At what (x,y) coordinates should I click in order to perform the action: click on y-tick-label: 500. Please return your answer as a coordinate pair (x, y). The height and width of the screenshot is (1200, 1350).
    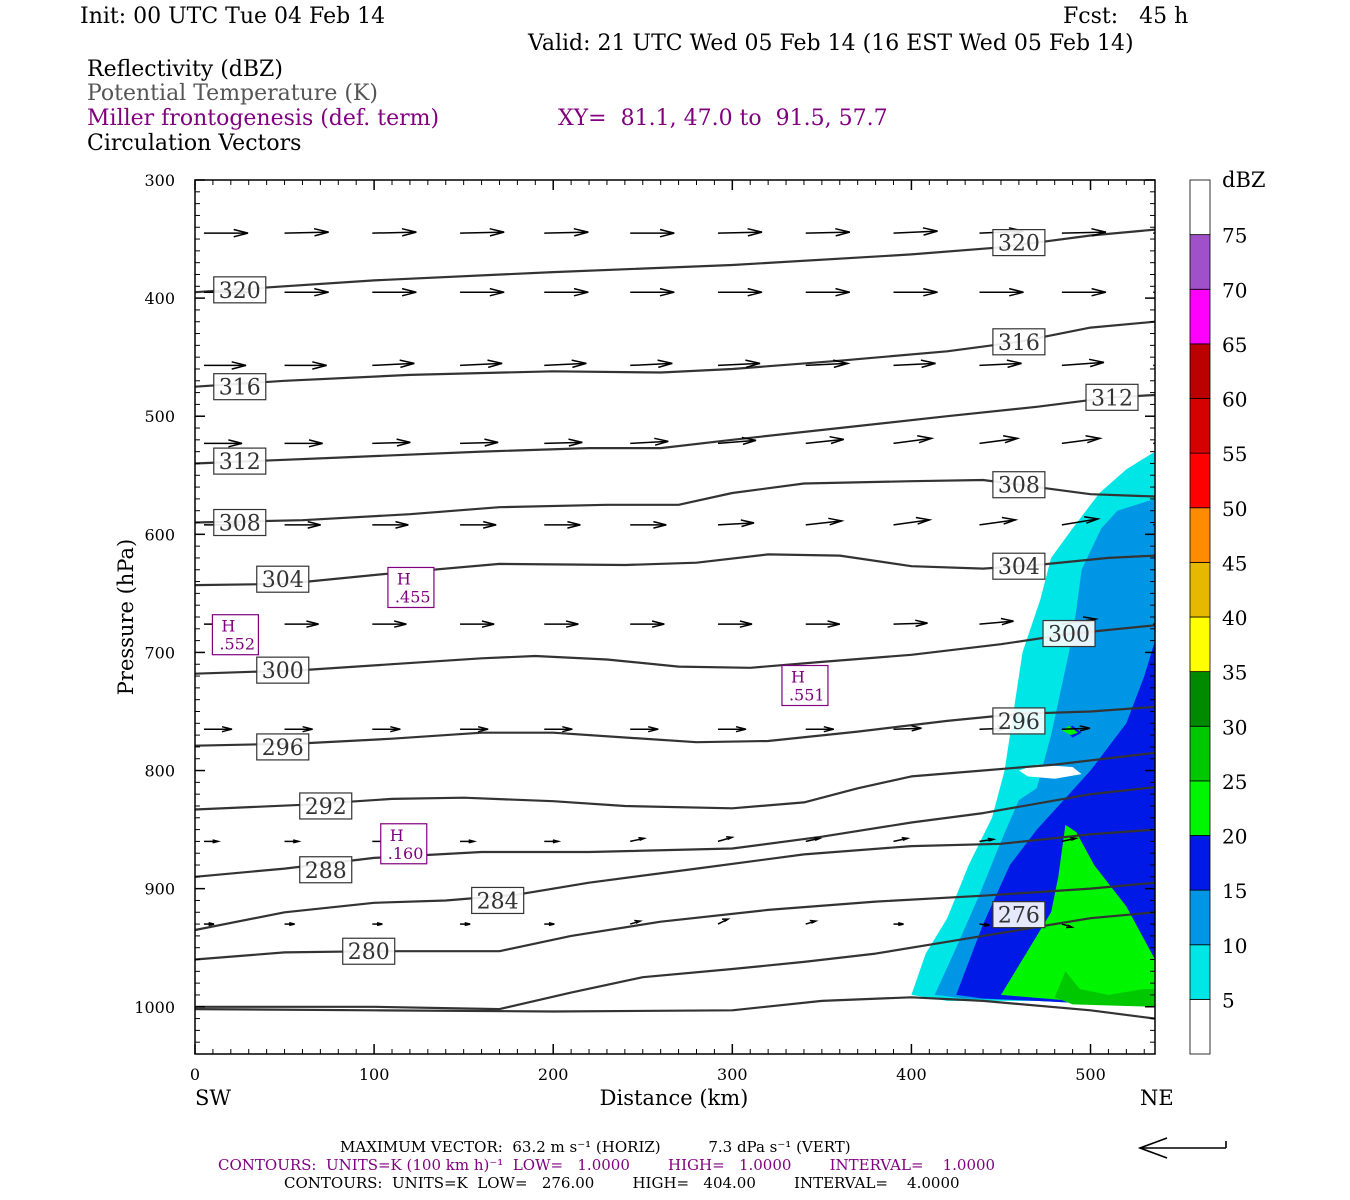
    Looking at the image, I should click on (159, 416).